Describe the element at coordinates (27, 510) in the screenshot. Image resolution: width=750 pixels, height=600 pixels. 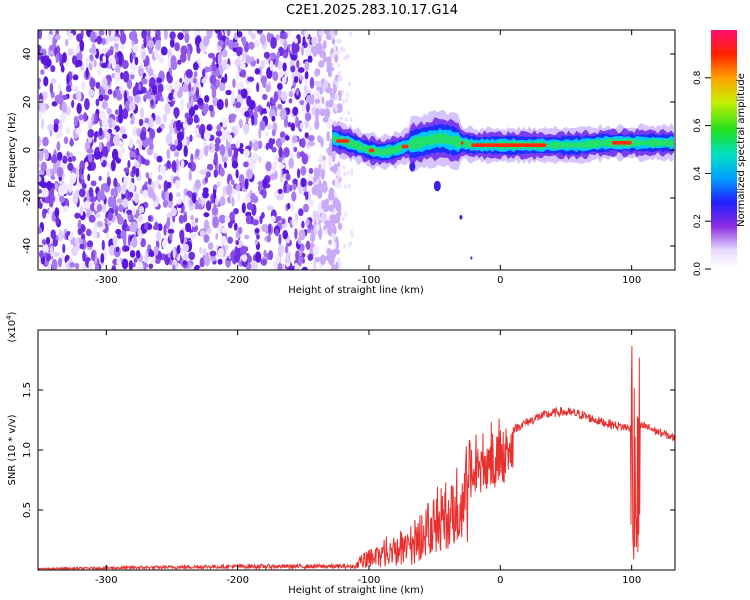
I see `y-tick-label: 0.5` at that location.